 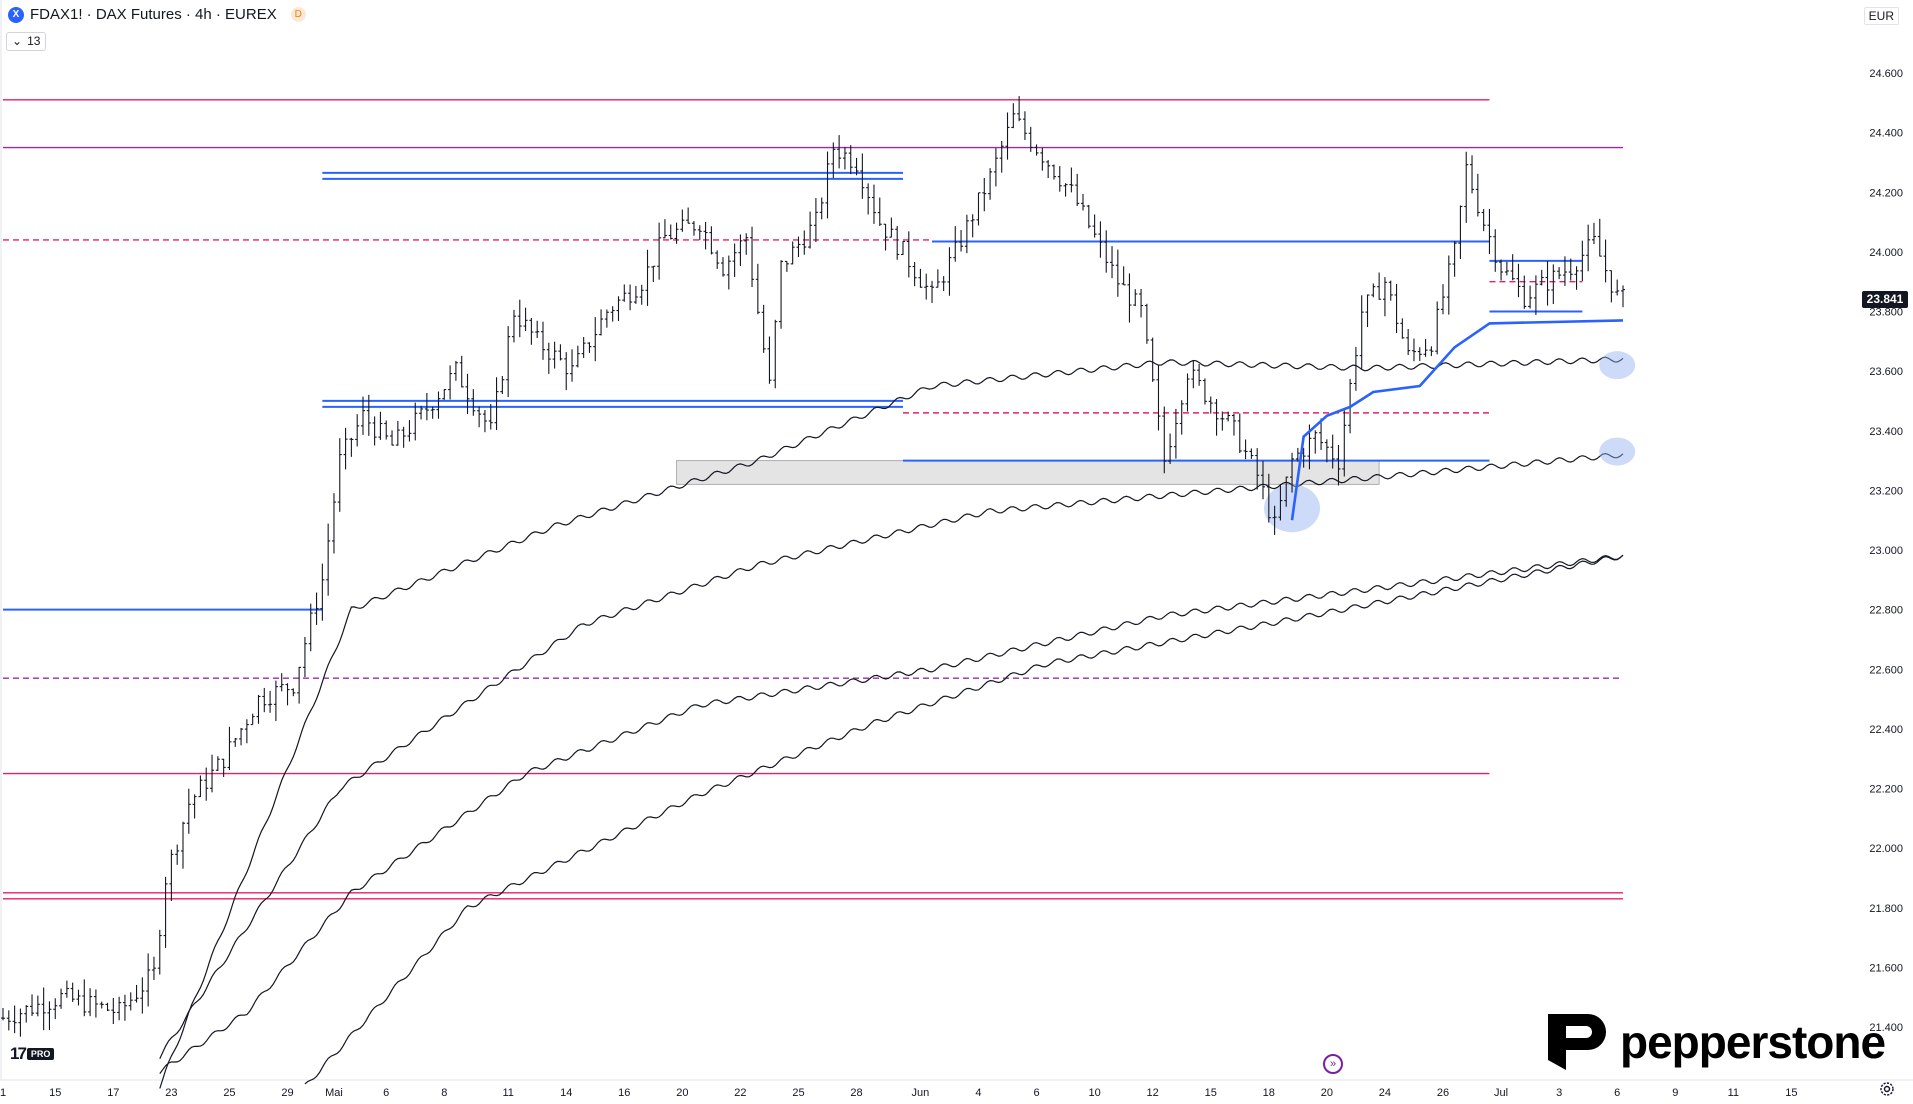 I want to click on y-tick-label: 21.400, so click(x=1886, y=1028).